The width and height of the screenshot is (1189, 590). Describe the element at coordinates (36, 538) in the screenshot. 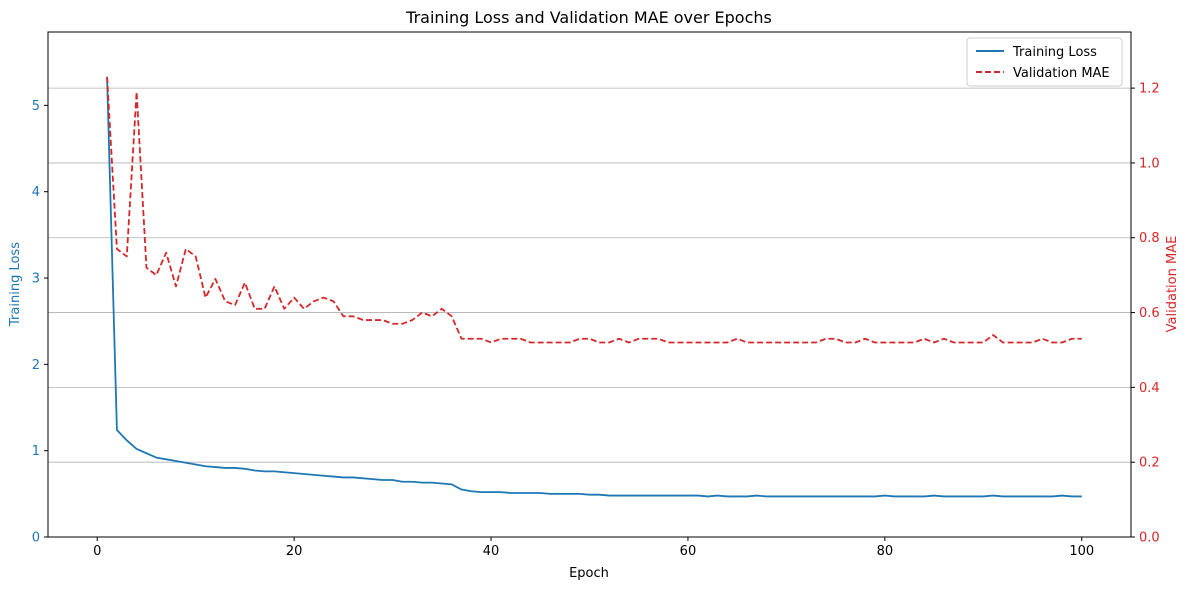

I see `left-y-tick-label: 0` at that location.